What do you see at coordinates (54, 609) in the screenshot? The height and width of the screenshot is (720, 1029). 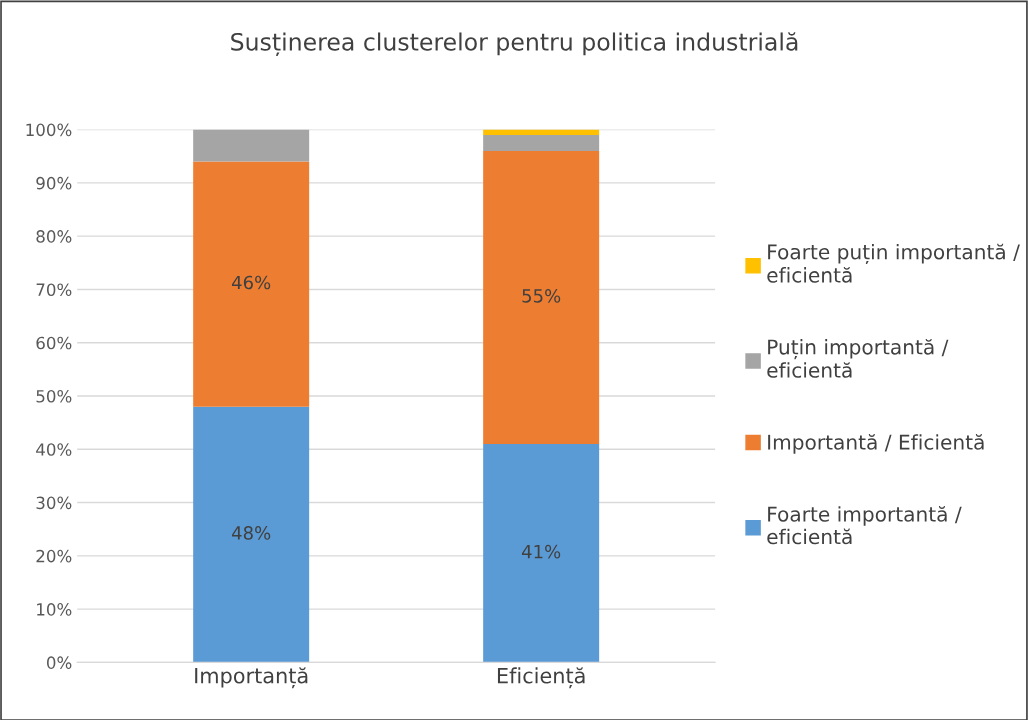 I see `y-tick-label: 10%` at bounding box center [54, 609].